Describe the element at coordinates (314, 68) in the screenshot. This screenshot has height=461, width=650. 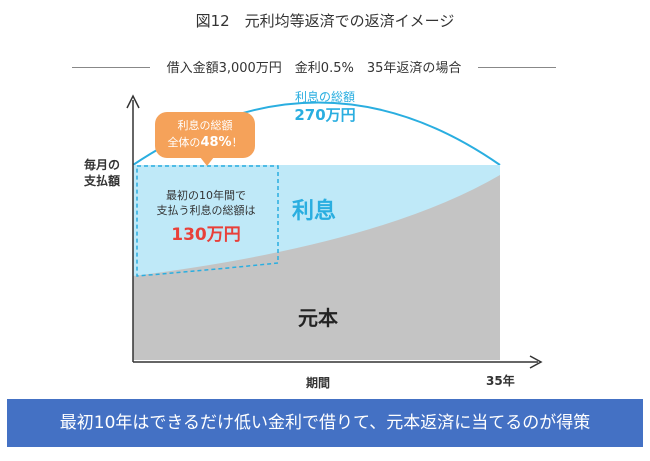
I see `subtitle: 借入金額3,000万円 金利0.5% 35年返済の場合` at that location.